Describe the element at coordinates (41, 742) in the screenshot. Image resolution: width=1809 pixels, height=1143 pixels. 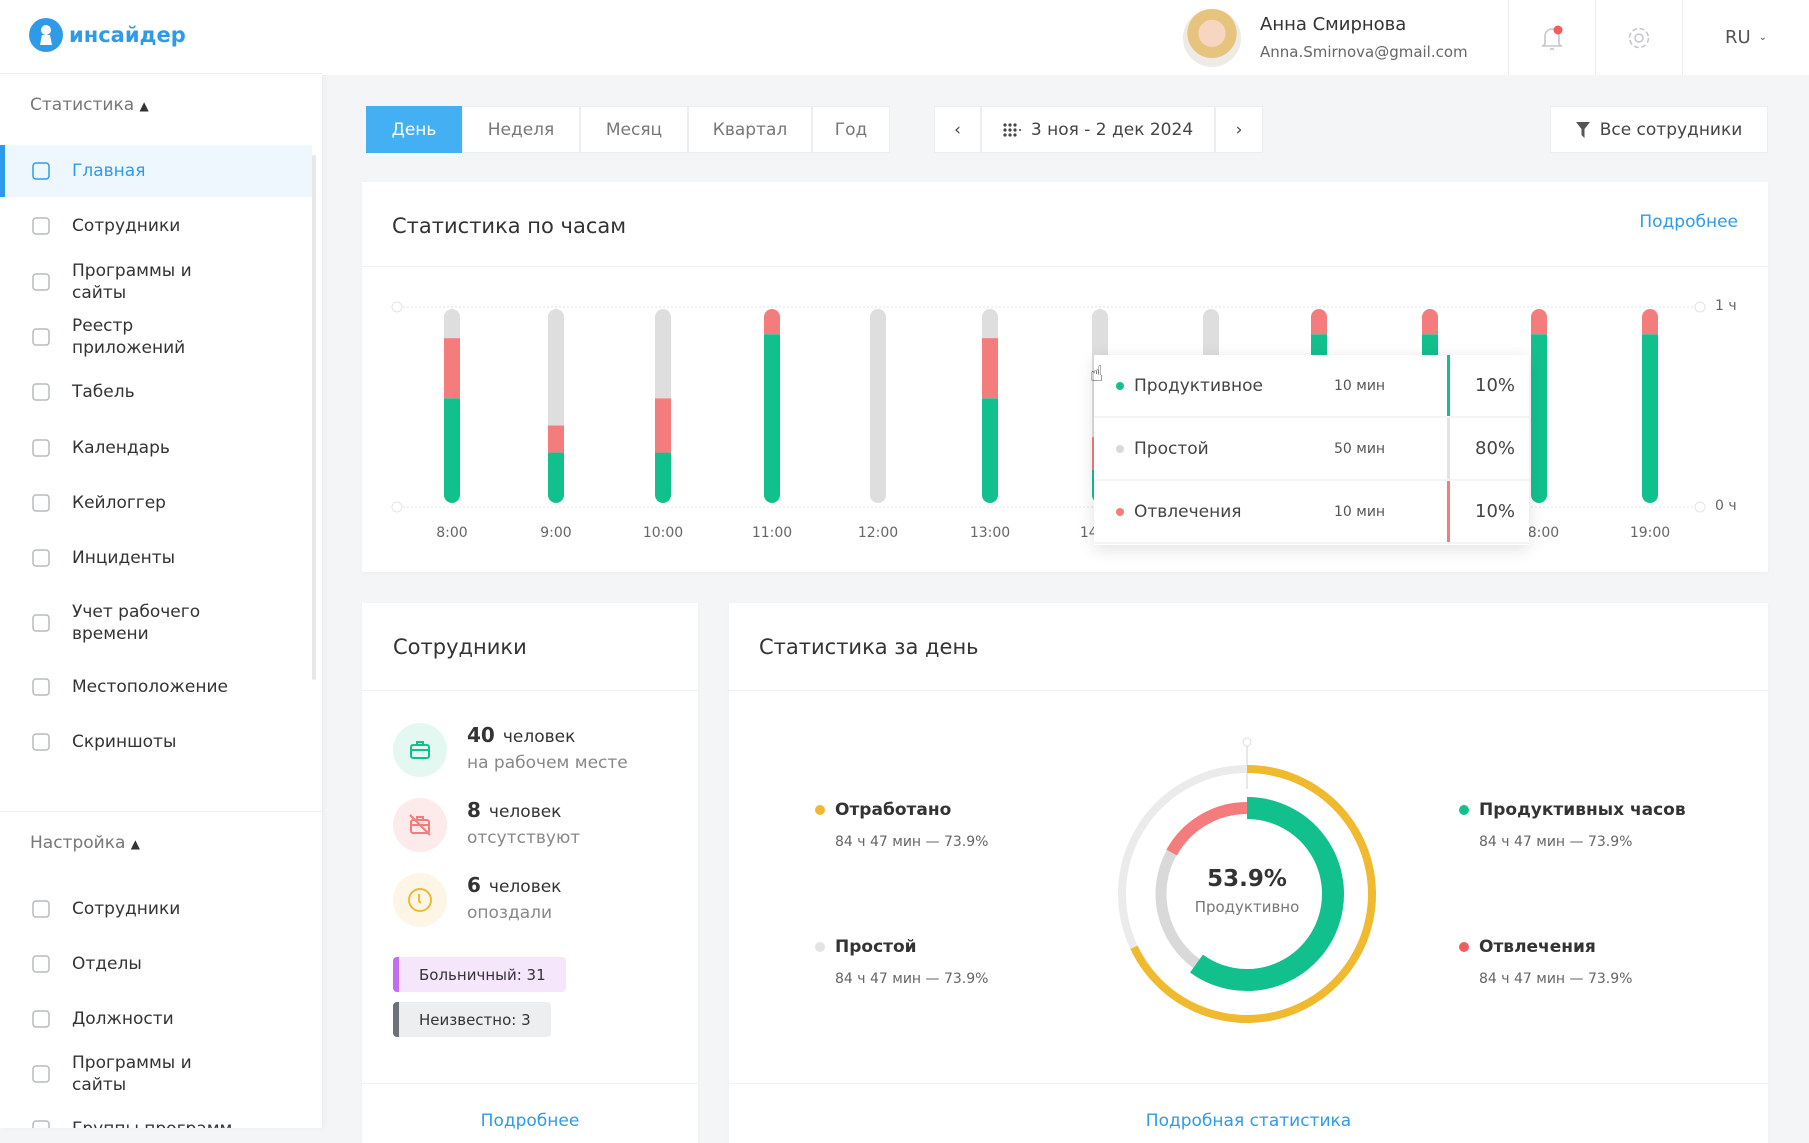
I see `screenshots-icon` at that location.